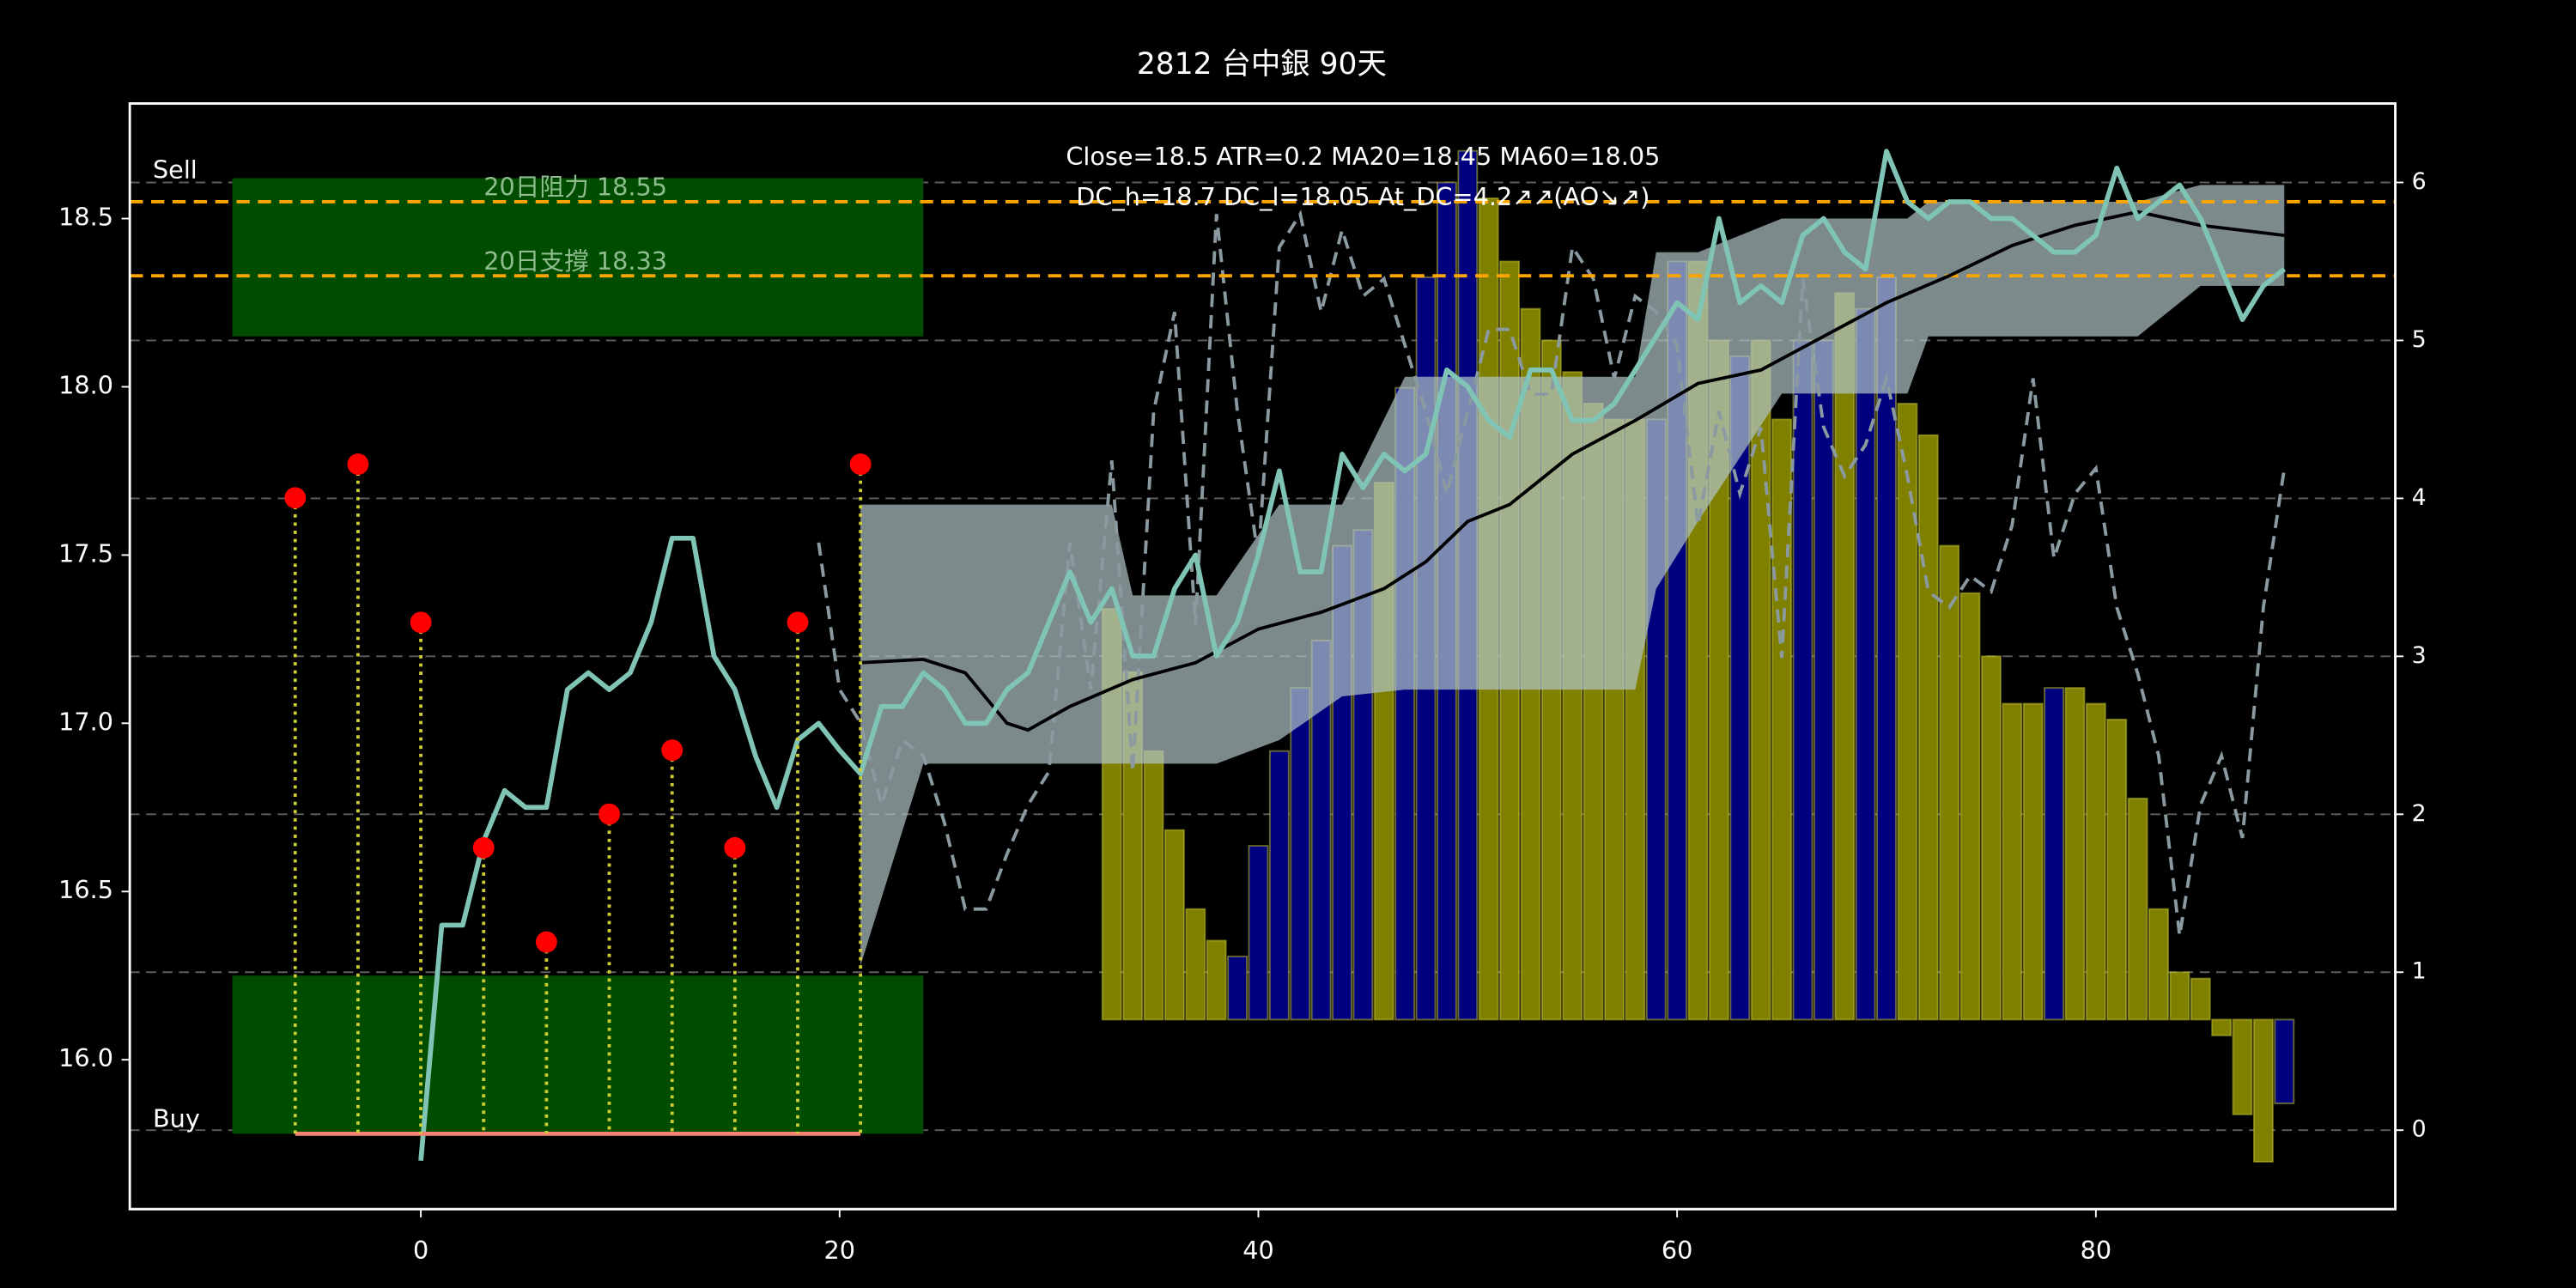  Describe the element at coordinates (2419, 181) in the screenshot. I see `y2-tick-label: 6` at that location.